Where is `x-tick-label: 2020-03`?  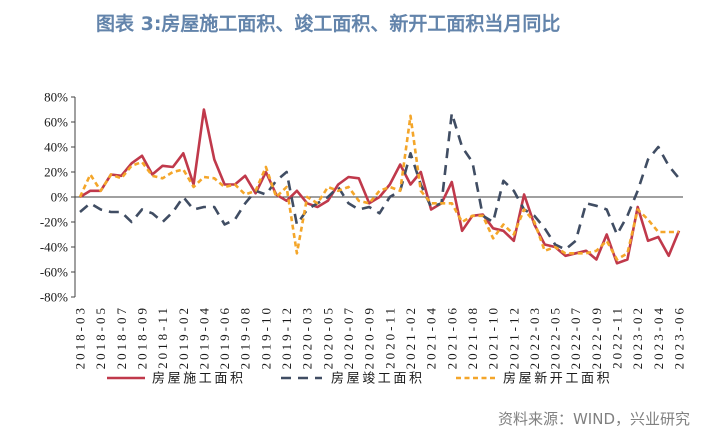
x-tick-label: 2020-03 is located at coordinates (307, 337).